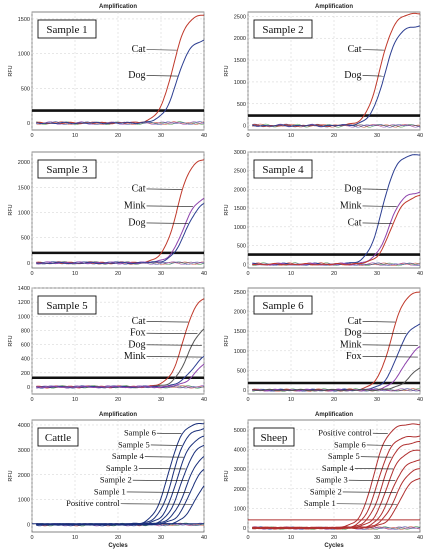 Image resolution: width=432 pixels, height=555 pixels. Describe the element at coordinates (24, 303) in the screenshot. I see `y-tick-label: 1200` at that location.